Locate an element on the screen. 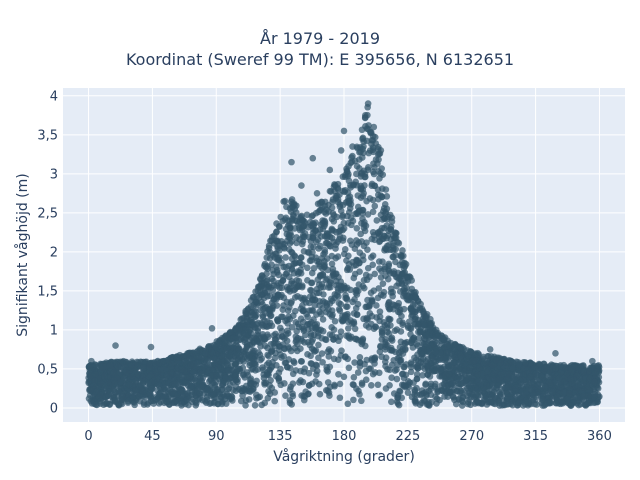 The height and width of the screenshot is (480, 640). x-tick-label: 270 is located at coordinates (471, 436).